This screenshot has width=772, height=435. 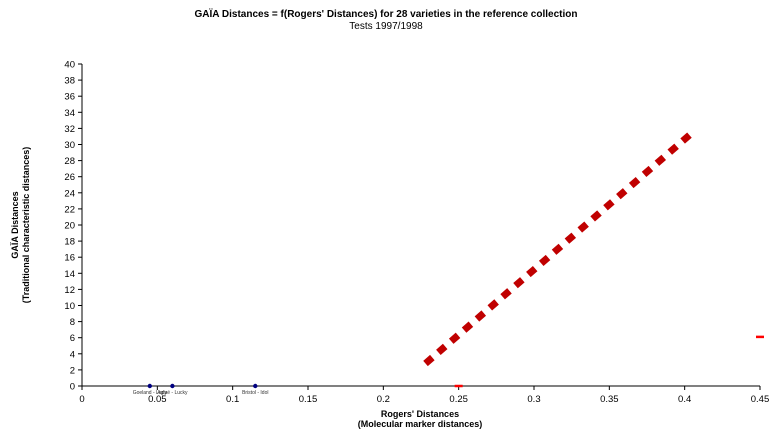 I want to click on y-tick-label: 20, so click(x=69, y=226).